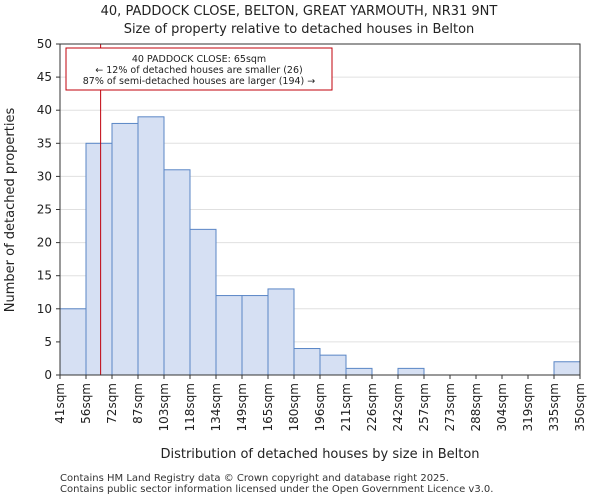 This screenshot has width=600, height=500. What do you see at coordinates (398, 407) in the screenshot?
I see `x-tick-label: 242sqm` at bounding box center [398, 407].